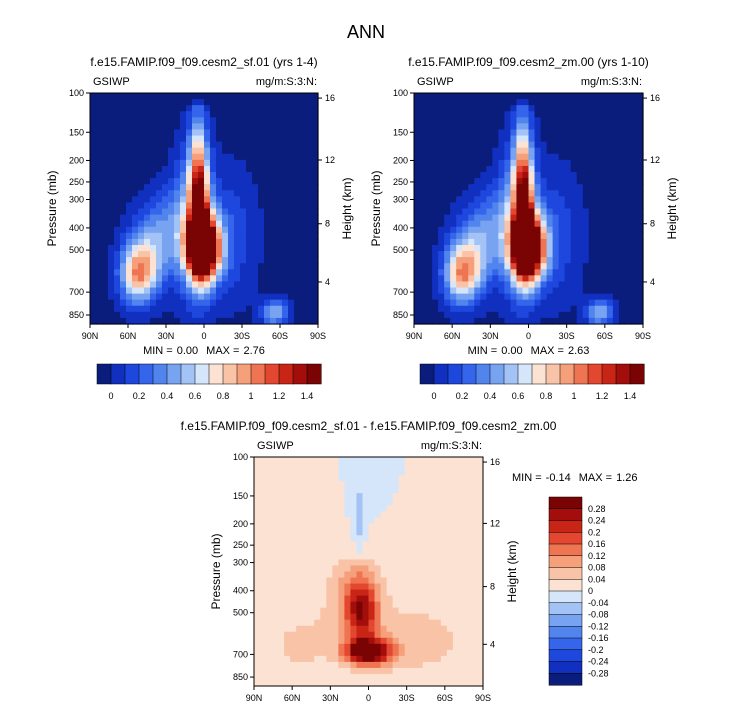 This screenshot has width=733, height=712. I want to click on y-tick-label: 150, so click(76, 132).